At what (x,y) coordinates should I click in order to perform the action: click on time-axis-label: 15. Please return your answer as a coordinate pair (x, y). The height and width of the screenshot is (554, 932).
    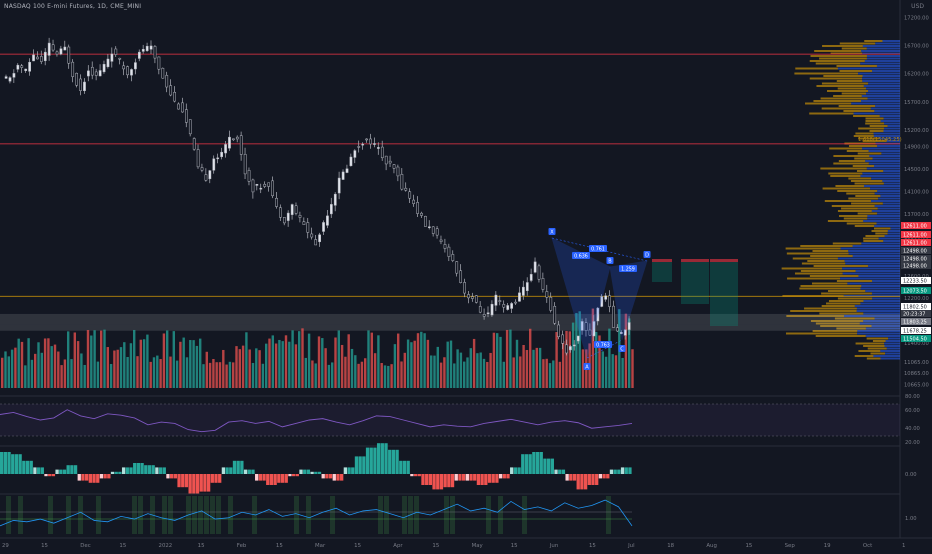
    Looking at the image, I should click on (592, 546).